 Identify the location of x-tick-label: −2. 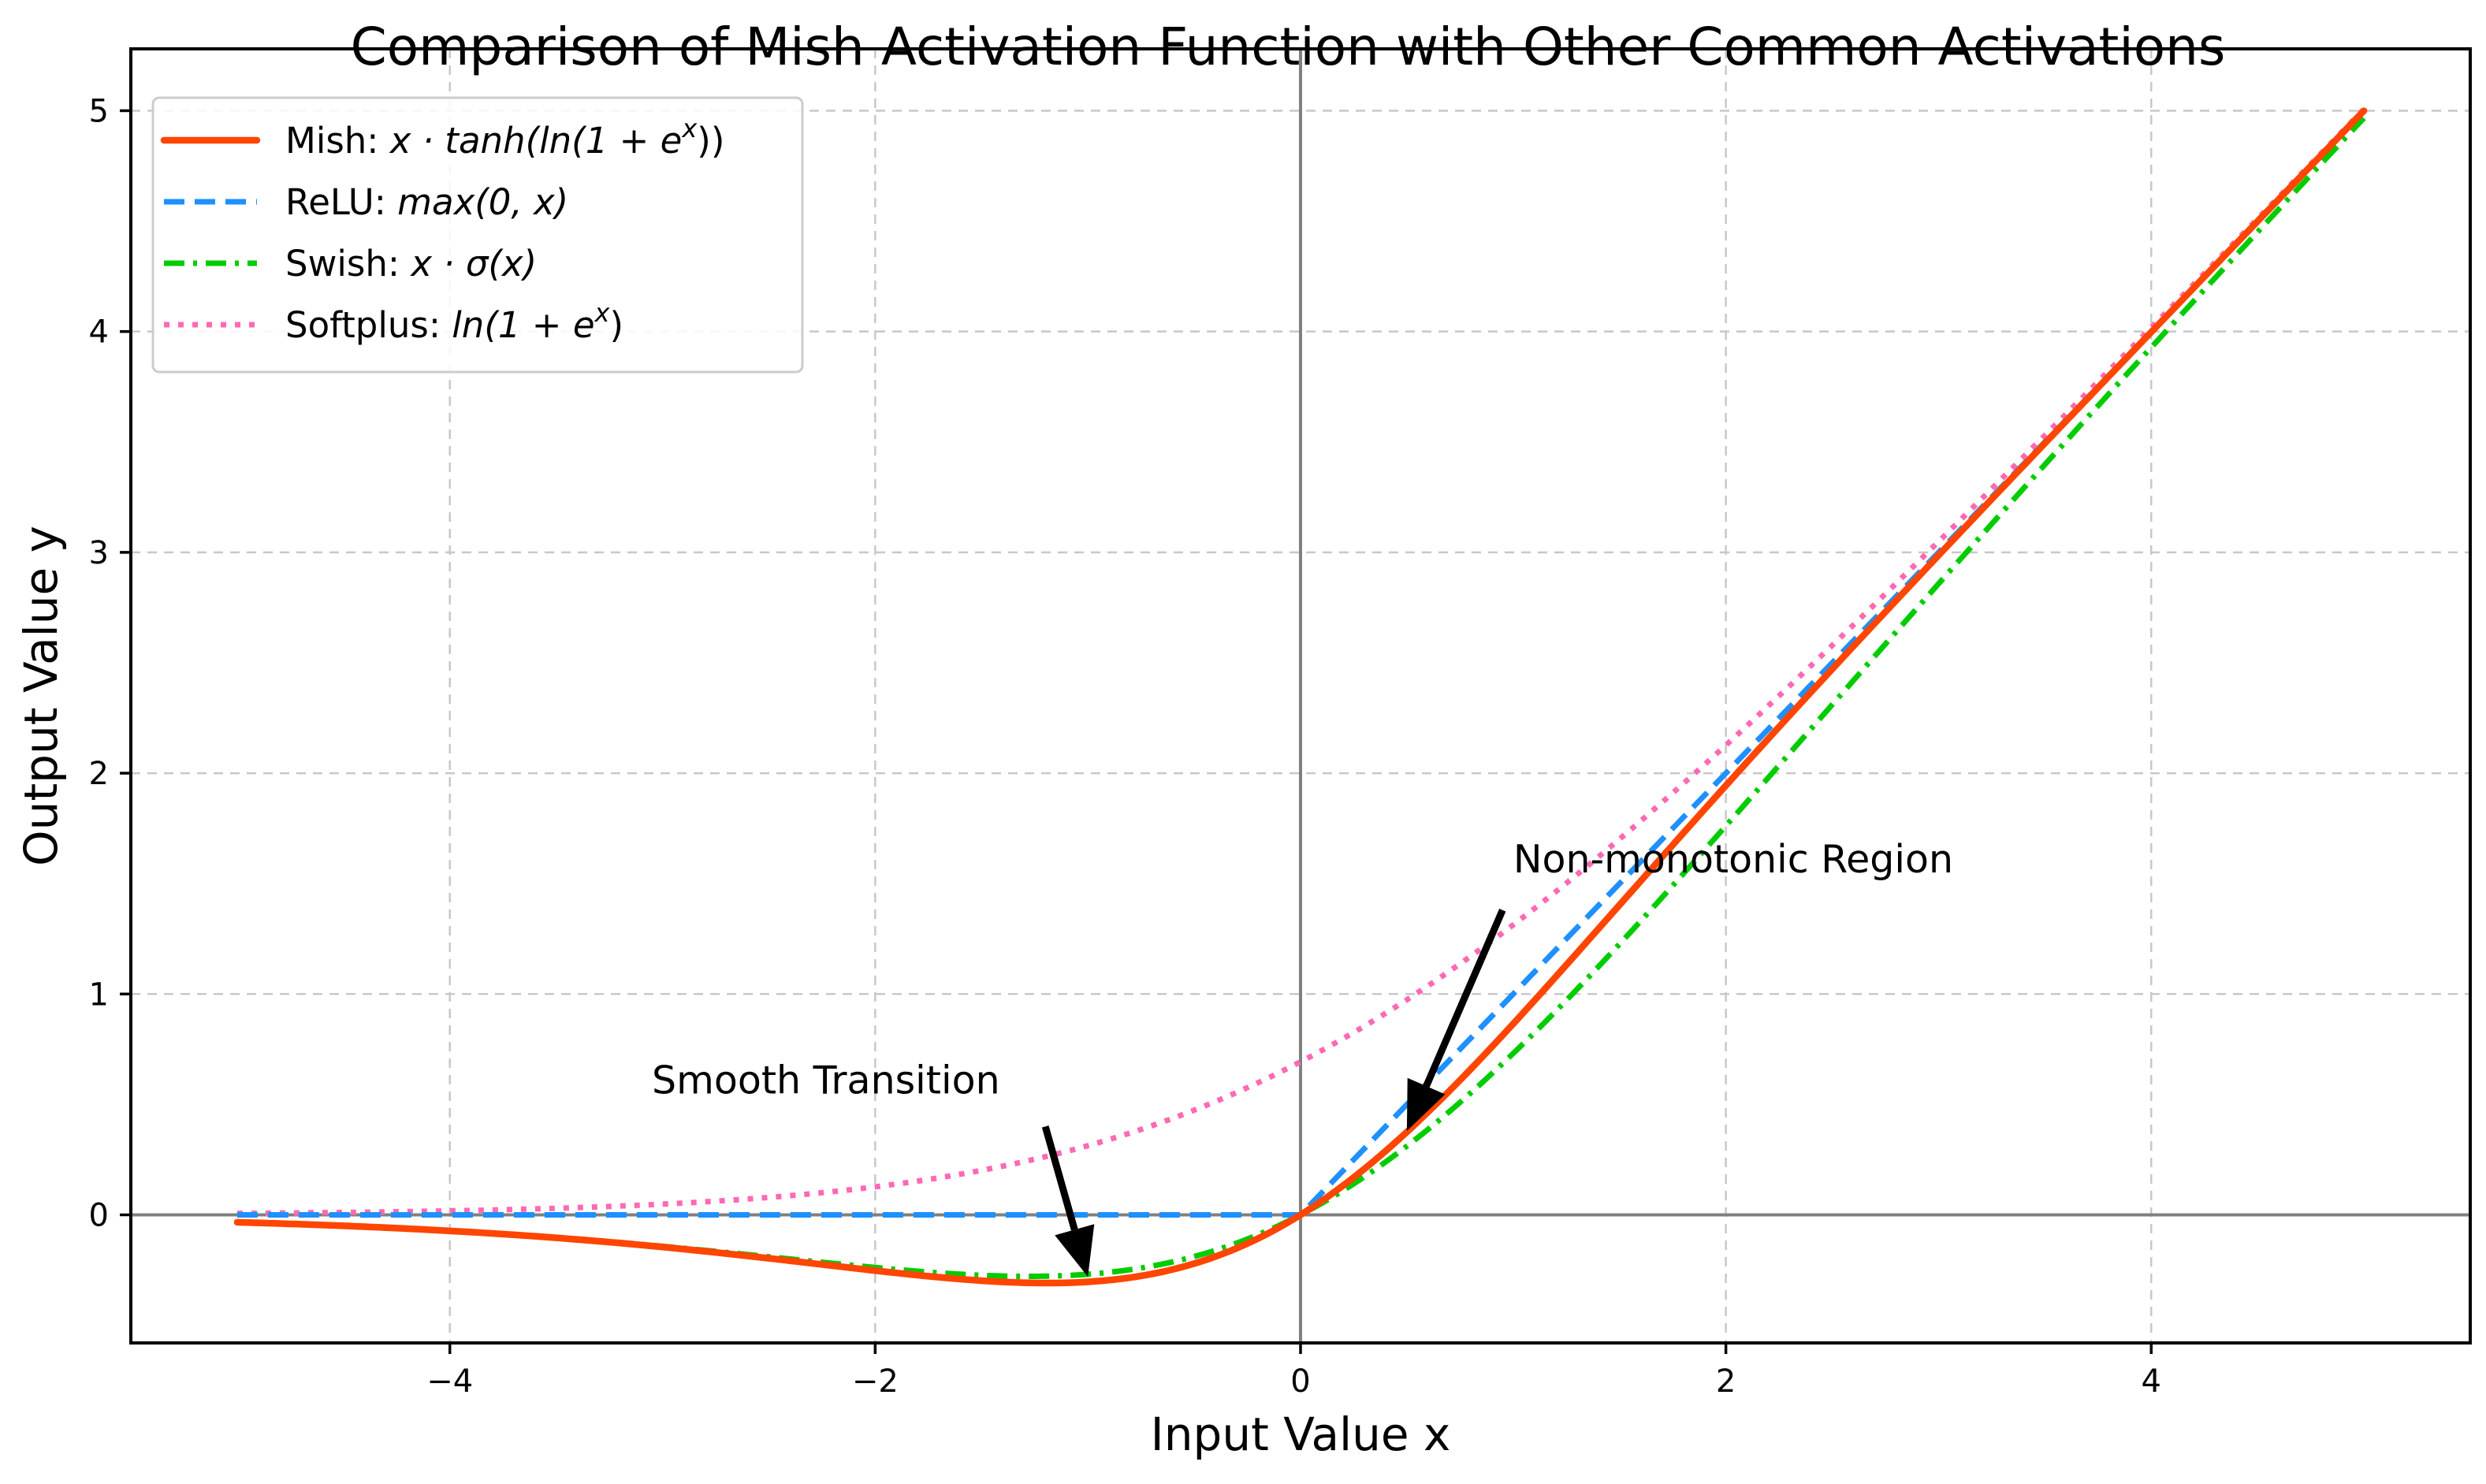
(875, 1381).